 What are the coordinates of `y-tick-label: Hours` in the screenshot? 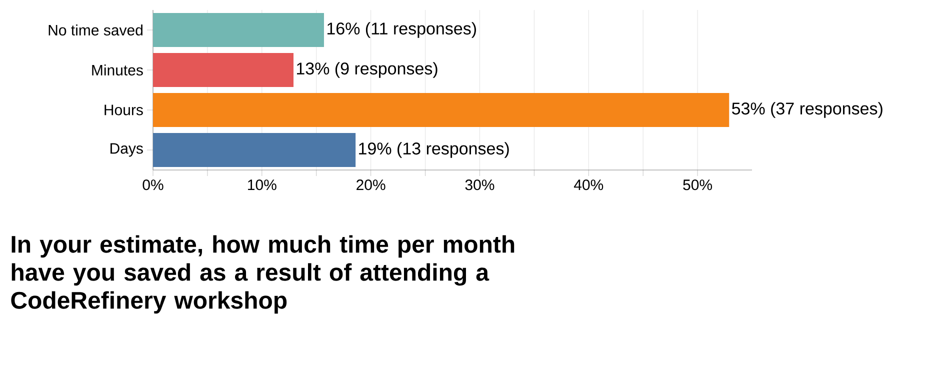 It's located at (123, 110).